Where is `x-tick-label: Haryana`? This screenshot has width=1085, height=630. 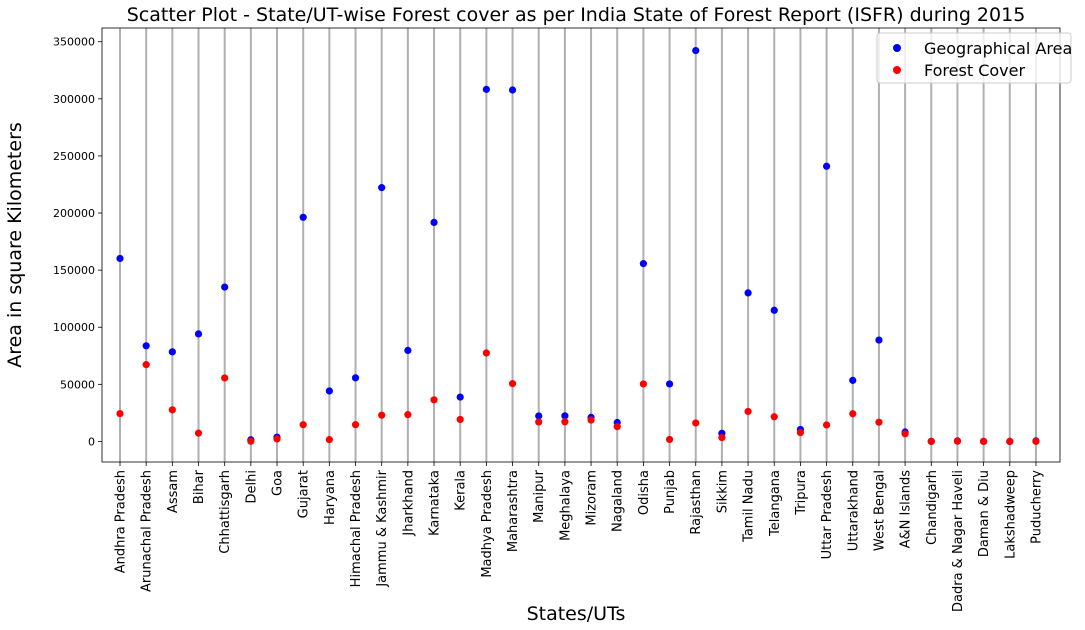 x-tick-label: Haryana is located at coordinates (330, 497).